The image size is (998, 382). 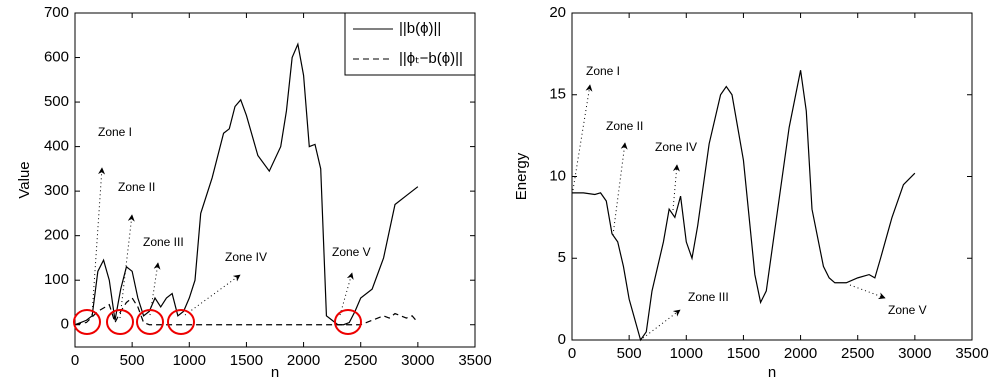 I want to click on y-tick-label: 700, so click(x=56, y=12).